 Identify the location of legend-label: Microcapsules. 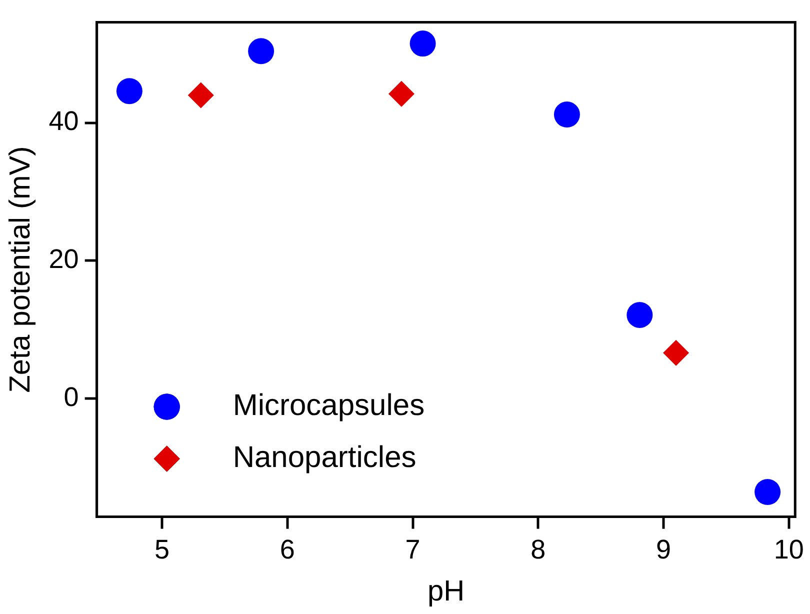
(328, 405).